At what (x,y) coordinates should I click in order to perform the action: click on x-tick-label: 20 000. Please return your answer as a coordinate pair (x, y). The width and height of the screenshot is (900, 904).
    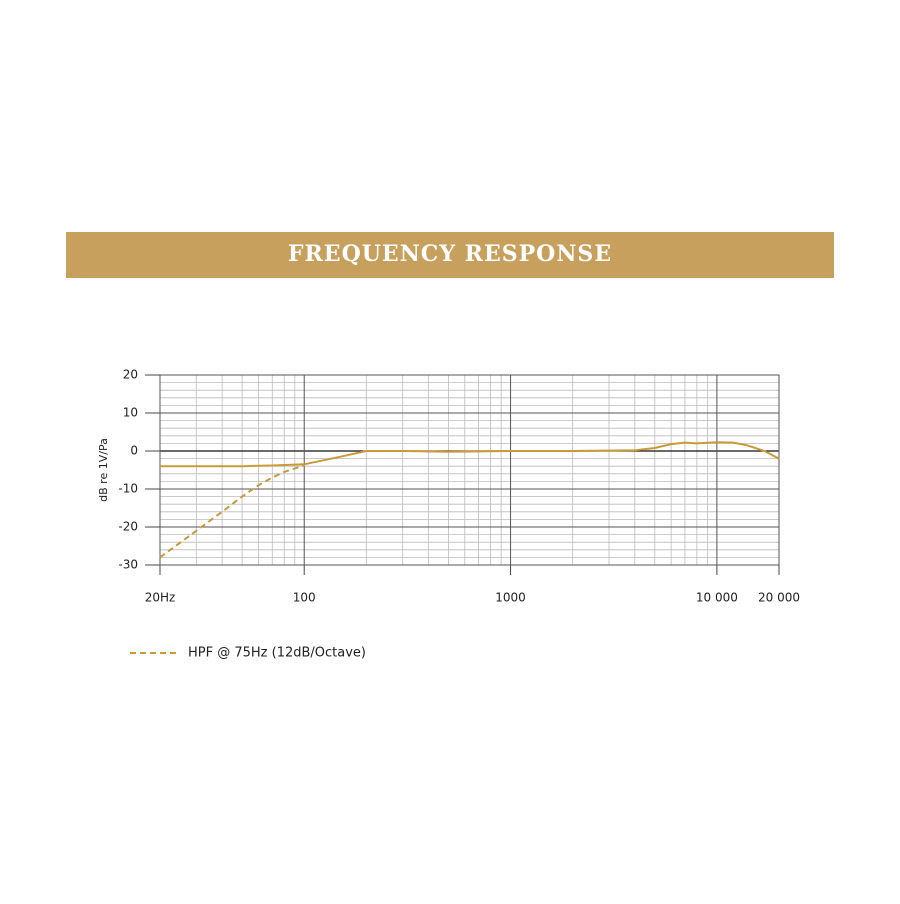
    Looking at the image, I should click on (779, 598).